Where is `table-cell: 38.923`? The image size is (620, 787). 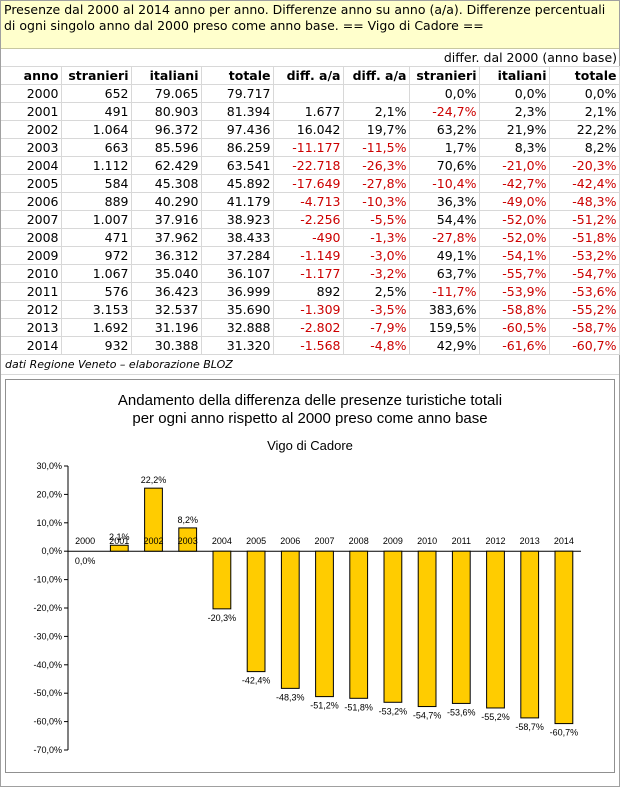 table-cell: 38.923 is located at coordinates (237, 219).